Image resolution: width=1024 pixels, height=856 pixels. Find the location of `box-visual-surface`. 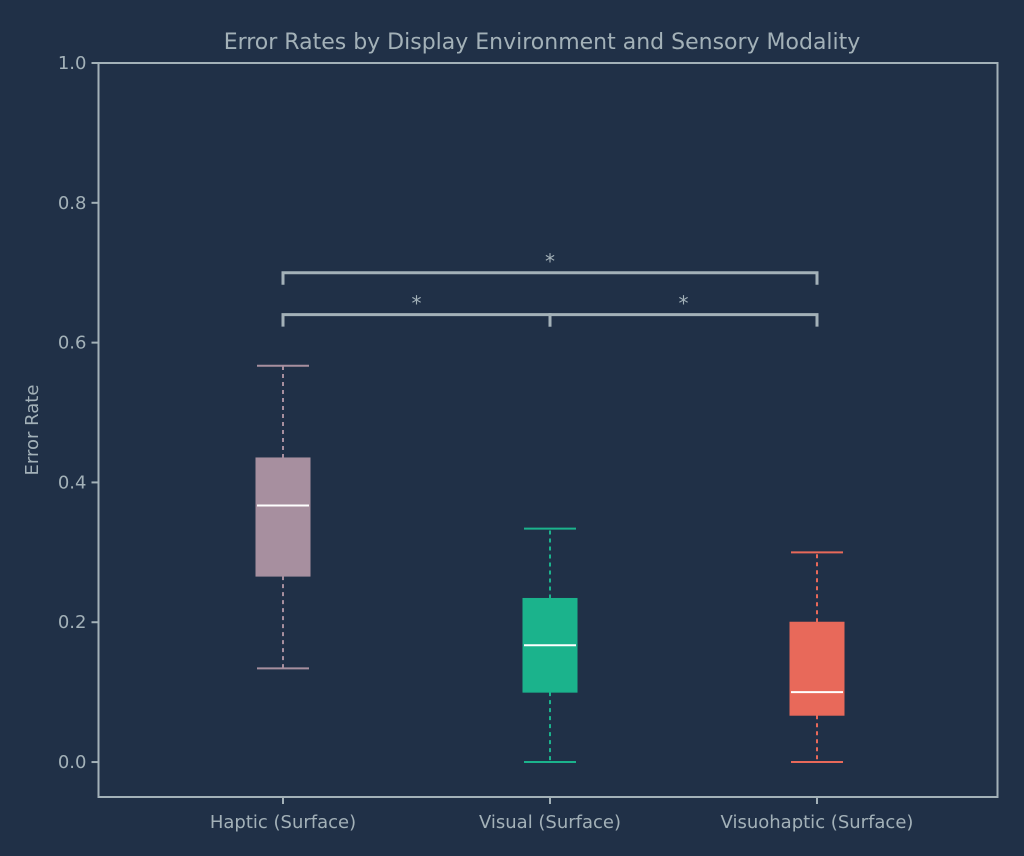

box-visual-surface is located at coordinates (550, 645).